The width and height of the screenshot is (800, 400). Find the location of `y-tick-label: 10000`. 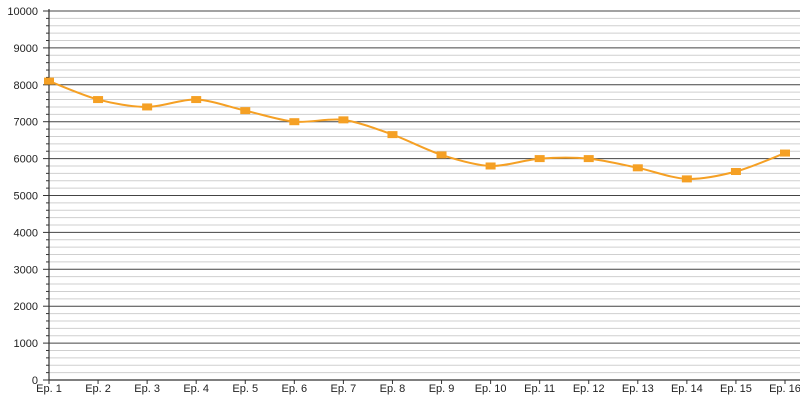

y-tick-label: 10000 is located at coordinates (22, 12).